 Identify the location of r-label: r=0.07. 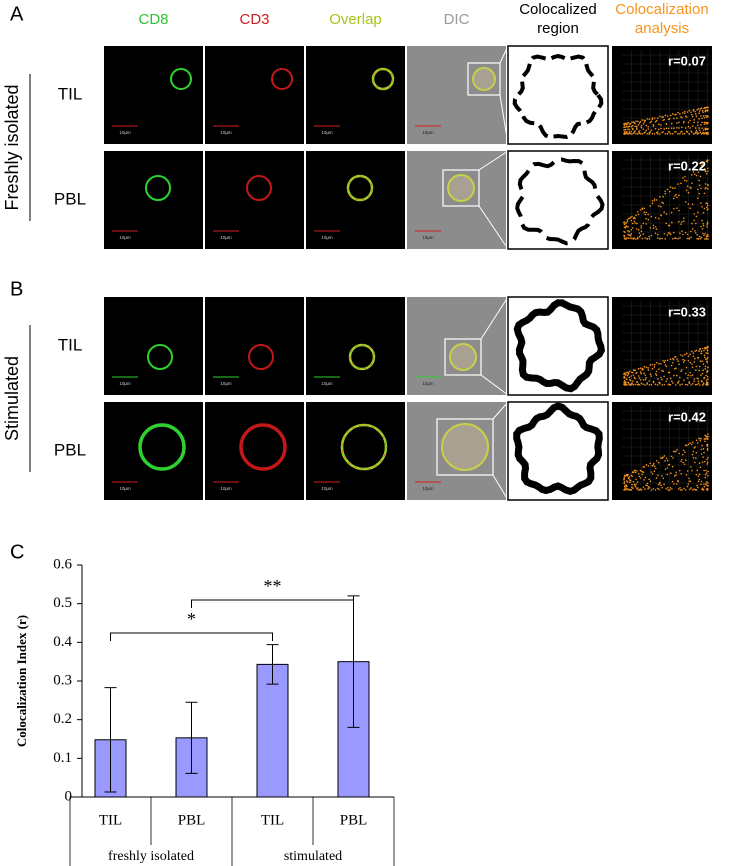
(687, 60).